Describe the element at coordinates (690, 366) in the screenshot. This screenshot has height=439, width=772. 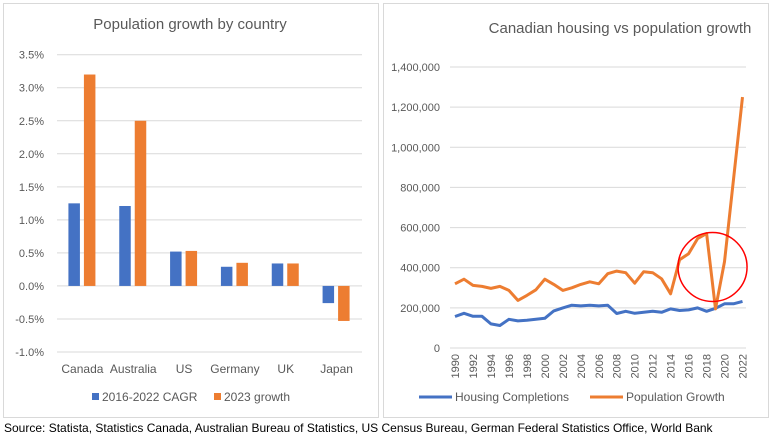
I see `x-tick-label: 2016` at that location.